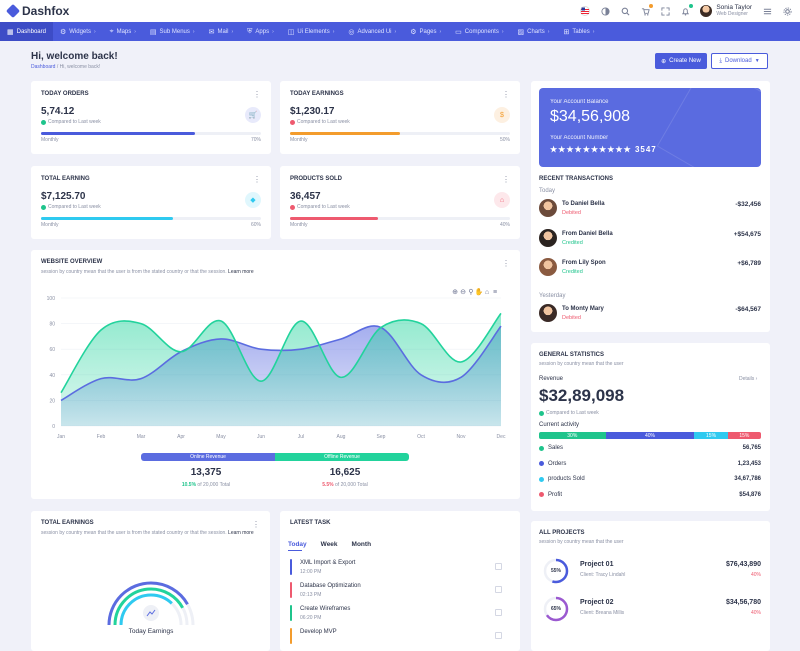 The image size is (800, 651). I want to click on currency-icon: $, so click(502, 115).